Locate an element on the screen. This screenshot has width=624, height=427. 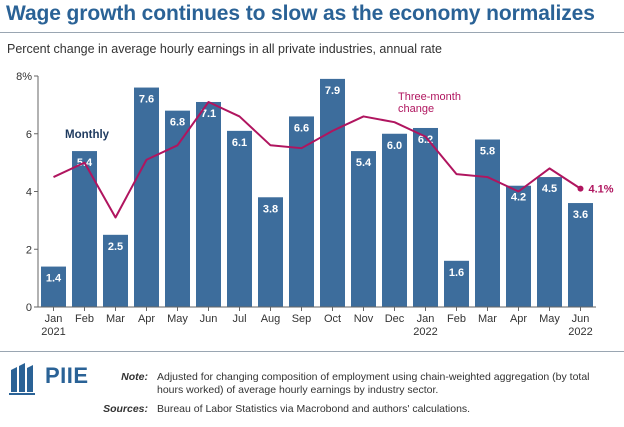
x-tick-label: Sep is located at coordinates (302, 319).